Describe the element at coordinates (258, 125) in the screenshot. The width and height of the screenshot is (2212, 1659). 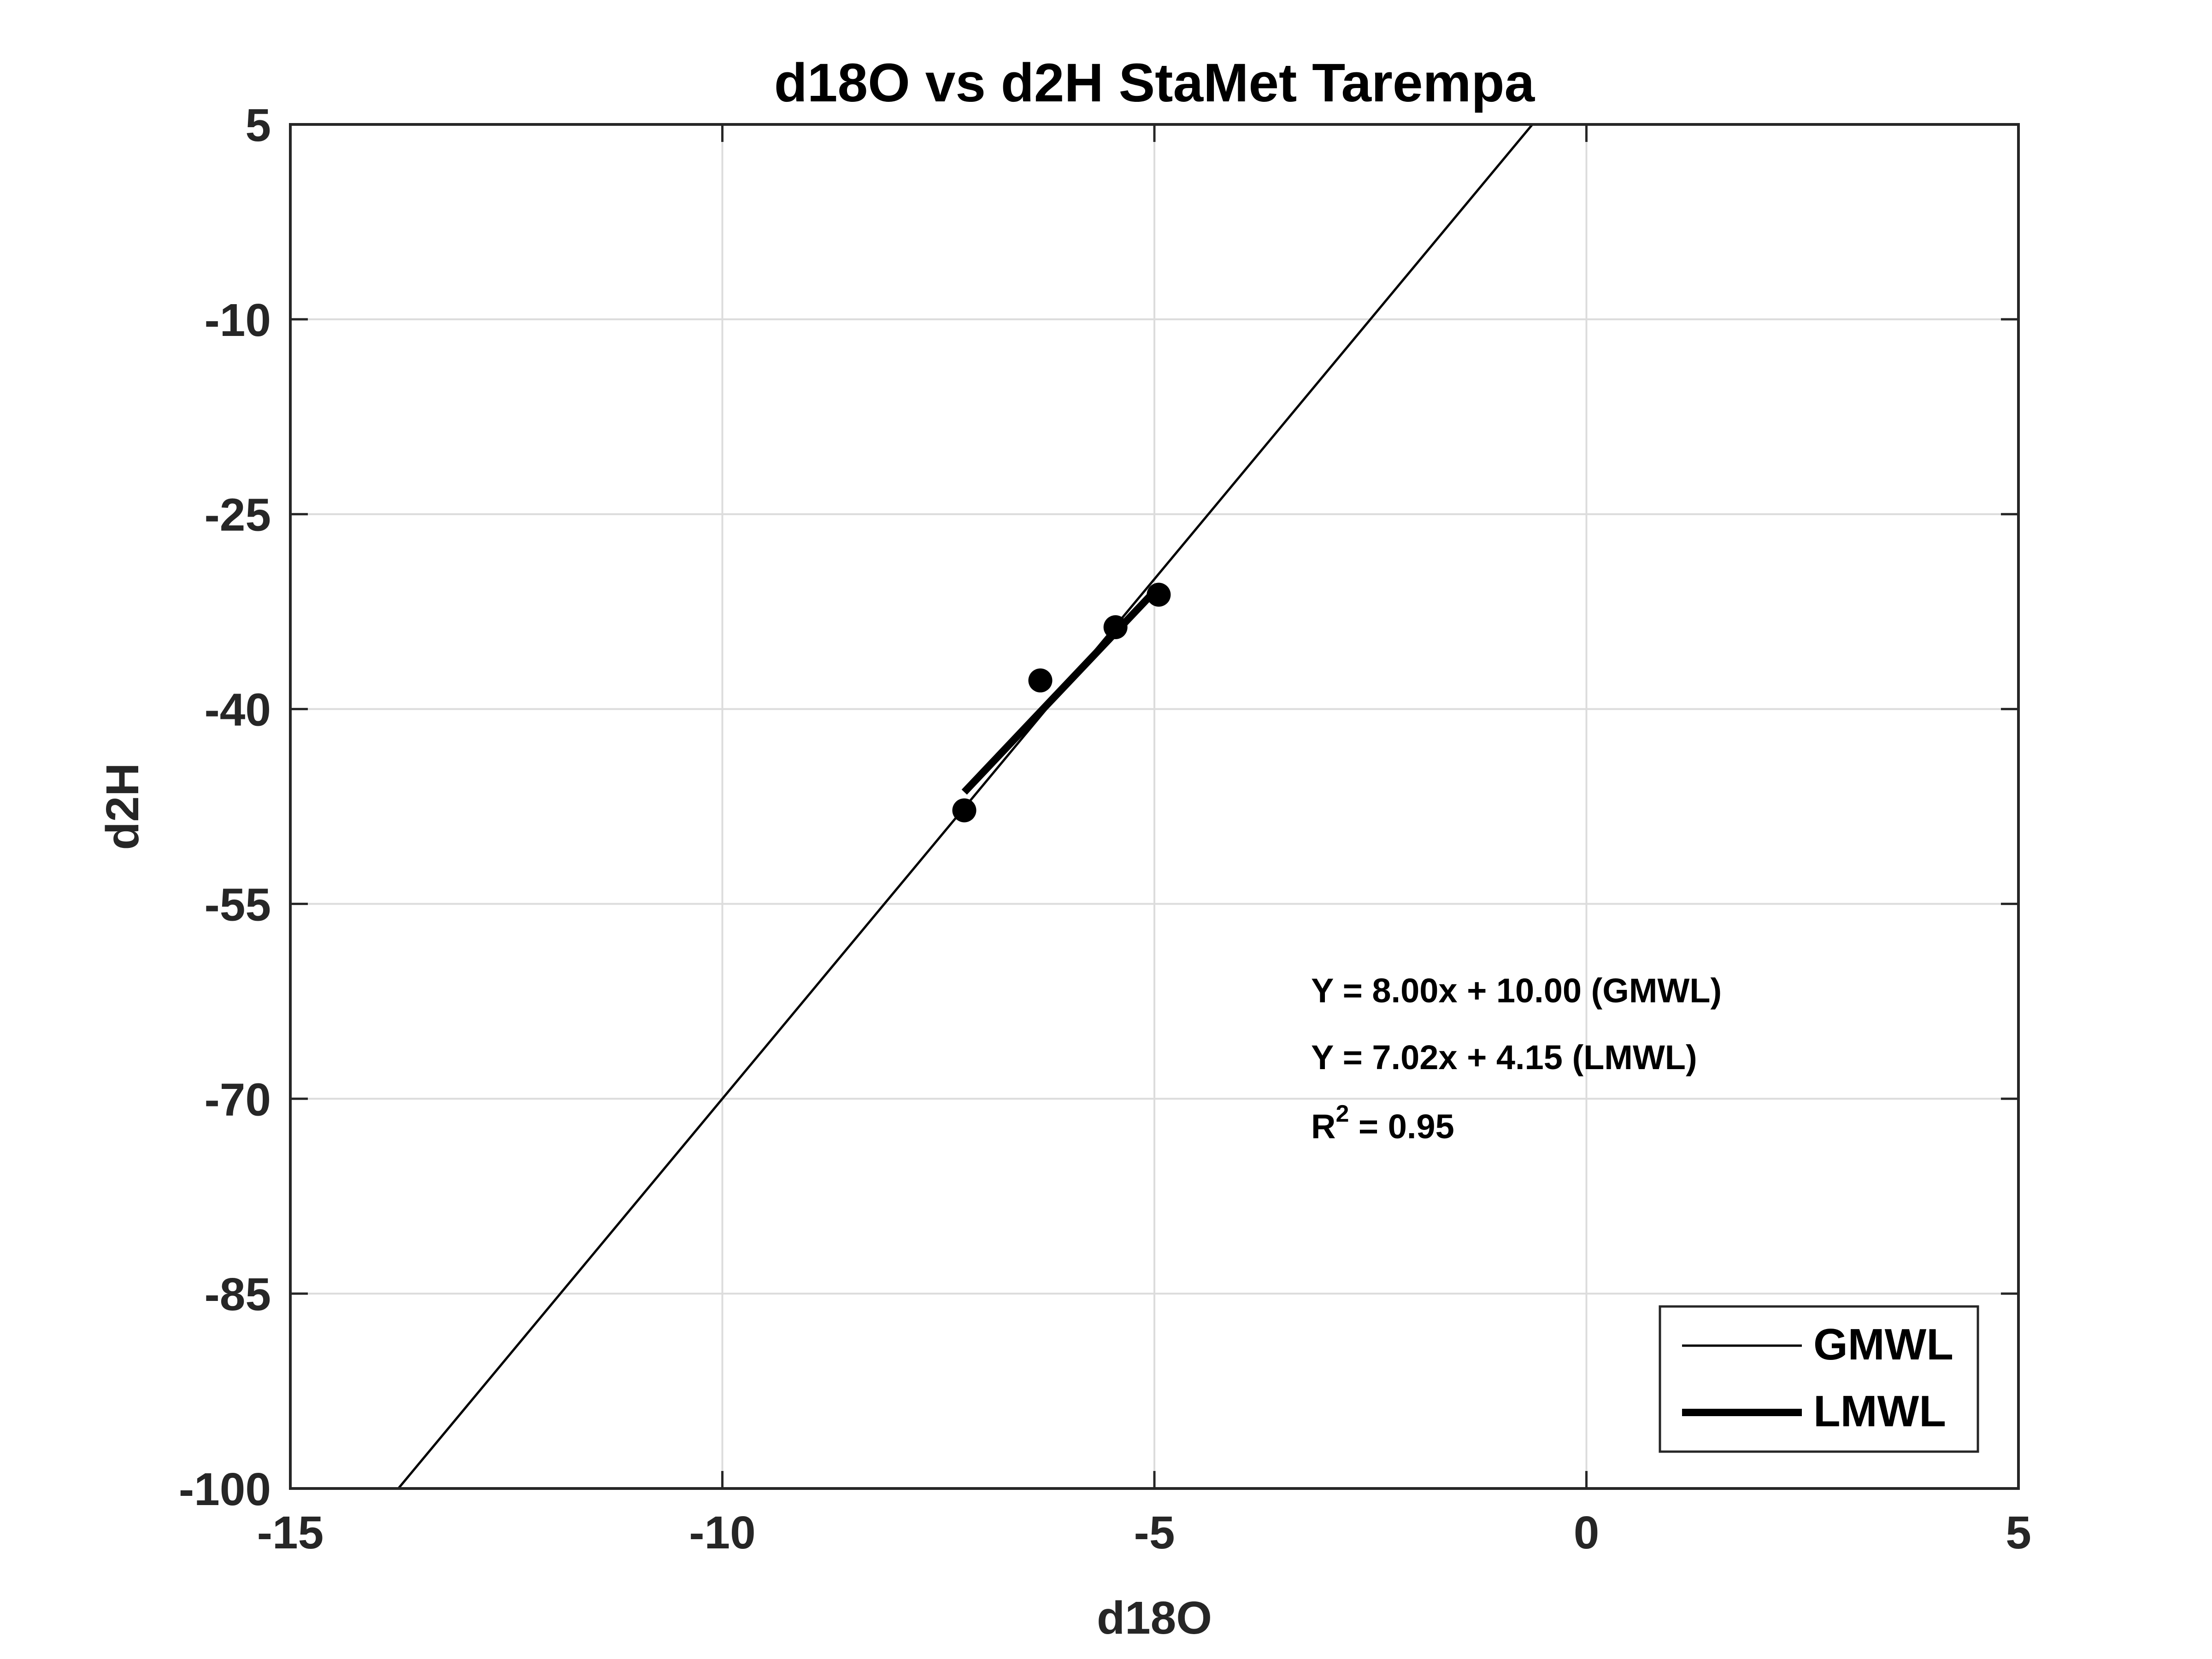
I see `y-tick-label: 5` at that location.